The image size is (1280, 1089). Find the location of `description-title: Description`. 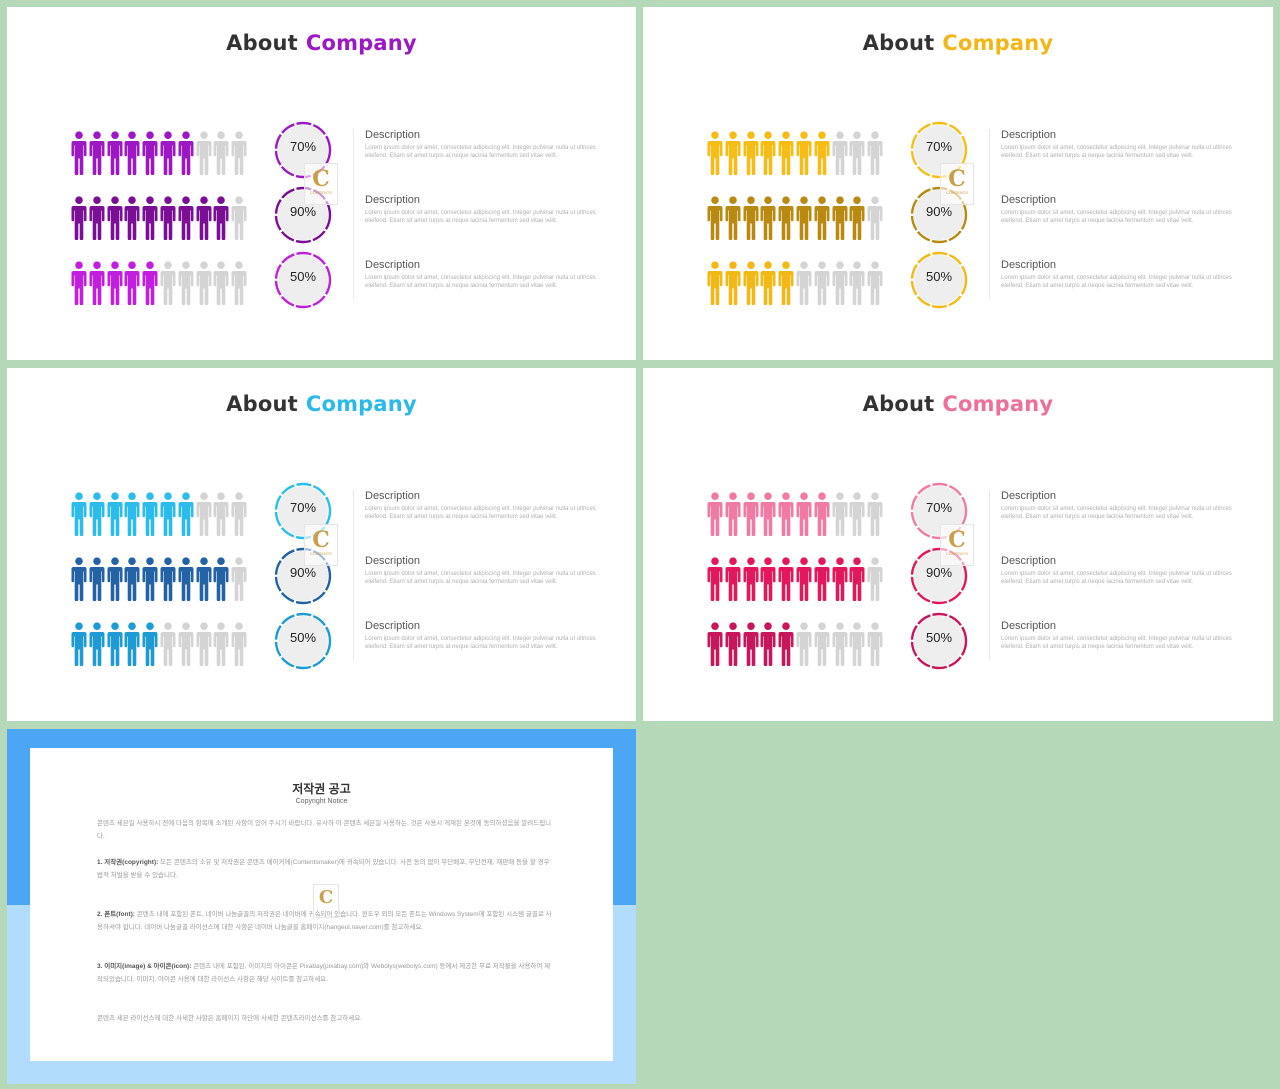

description-title: Description is located at coordinates (1029, 496).